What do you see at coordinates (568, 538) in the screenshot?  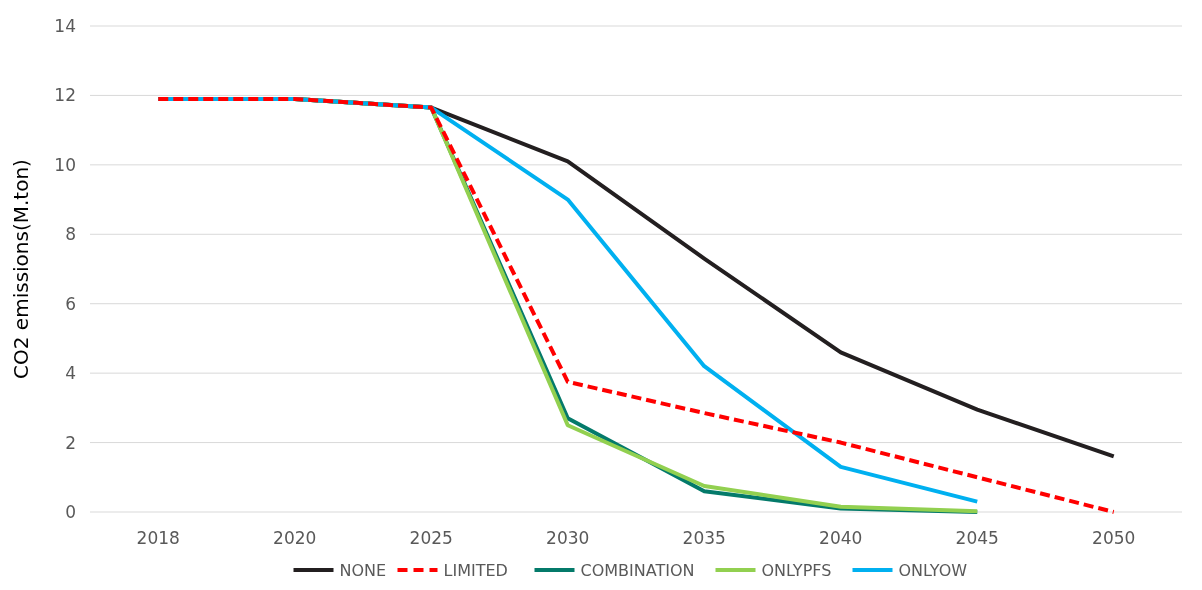 I see `x-tick-label: 2030` at bounding box center [568, 538].